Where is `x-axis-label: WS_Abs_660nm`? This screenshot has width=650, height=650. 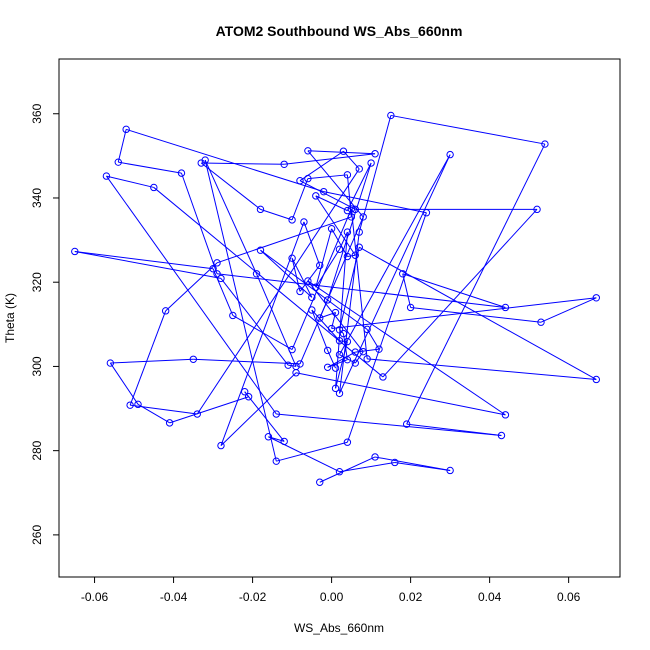 x-axis-label: WS_Abs_660nm is located at coordinates (339, 628).